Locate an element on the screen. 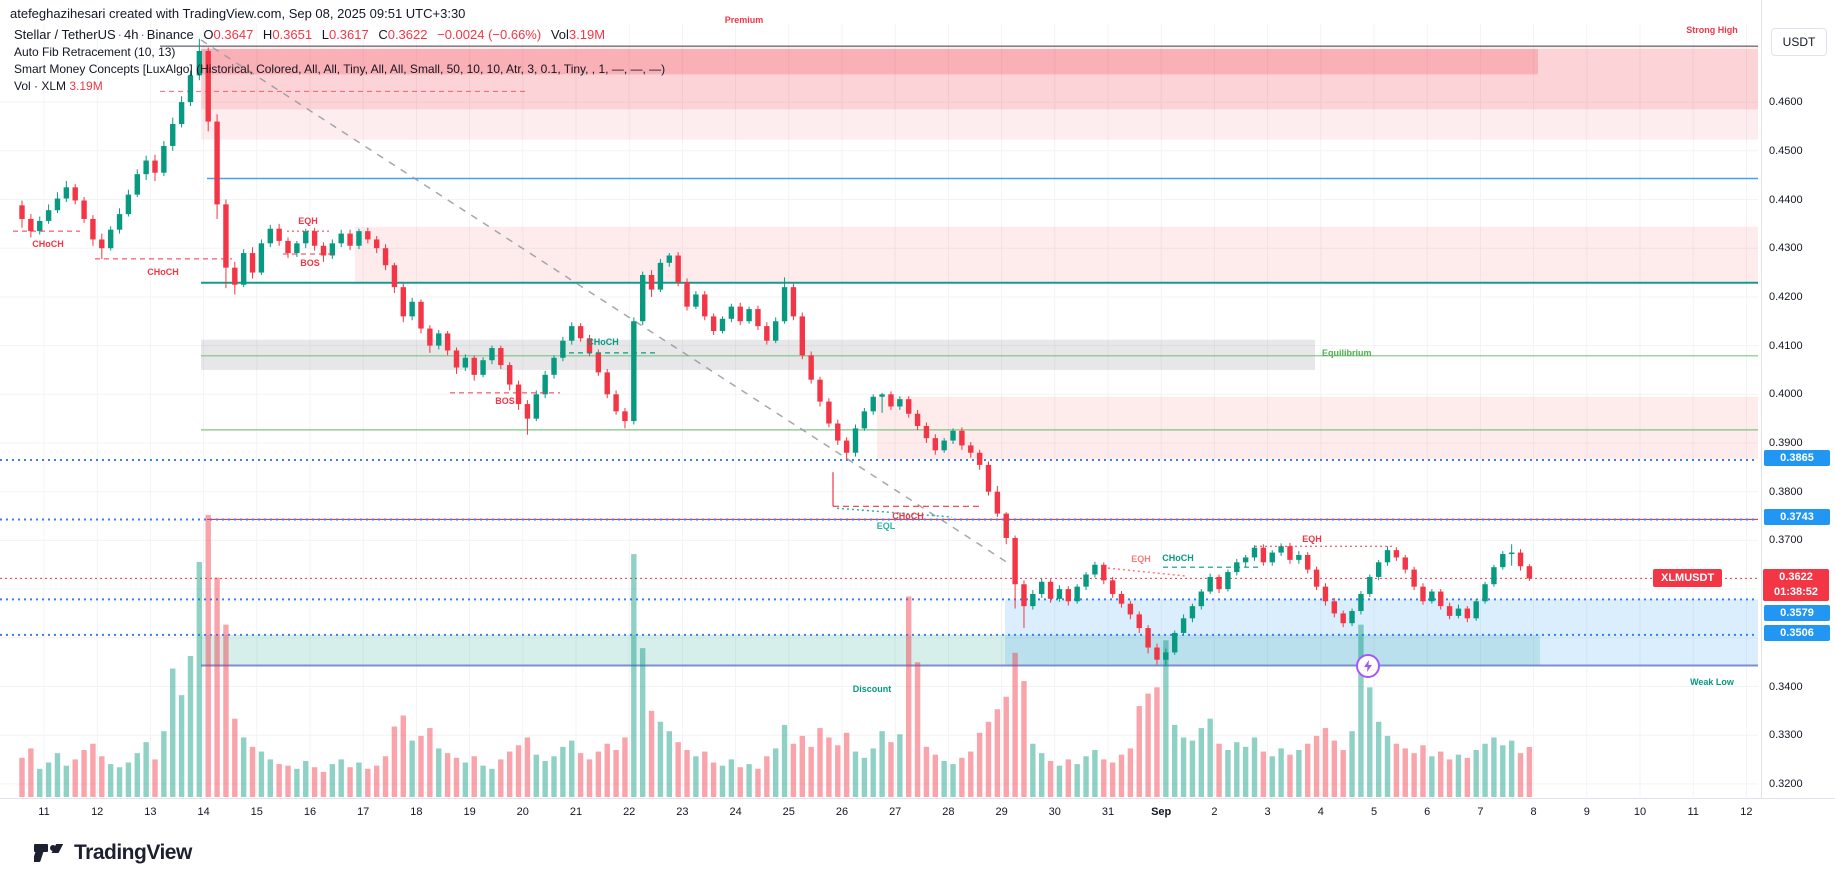  fib-level-badge: 0.3743 is located at coordinates (1797, 517).